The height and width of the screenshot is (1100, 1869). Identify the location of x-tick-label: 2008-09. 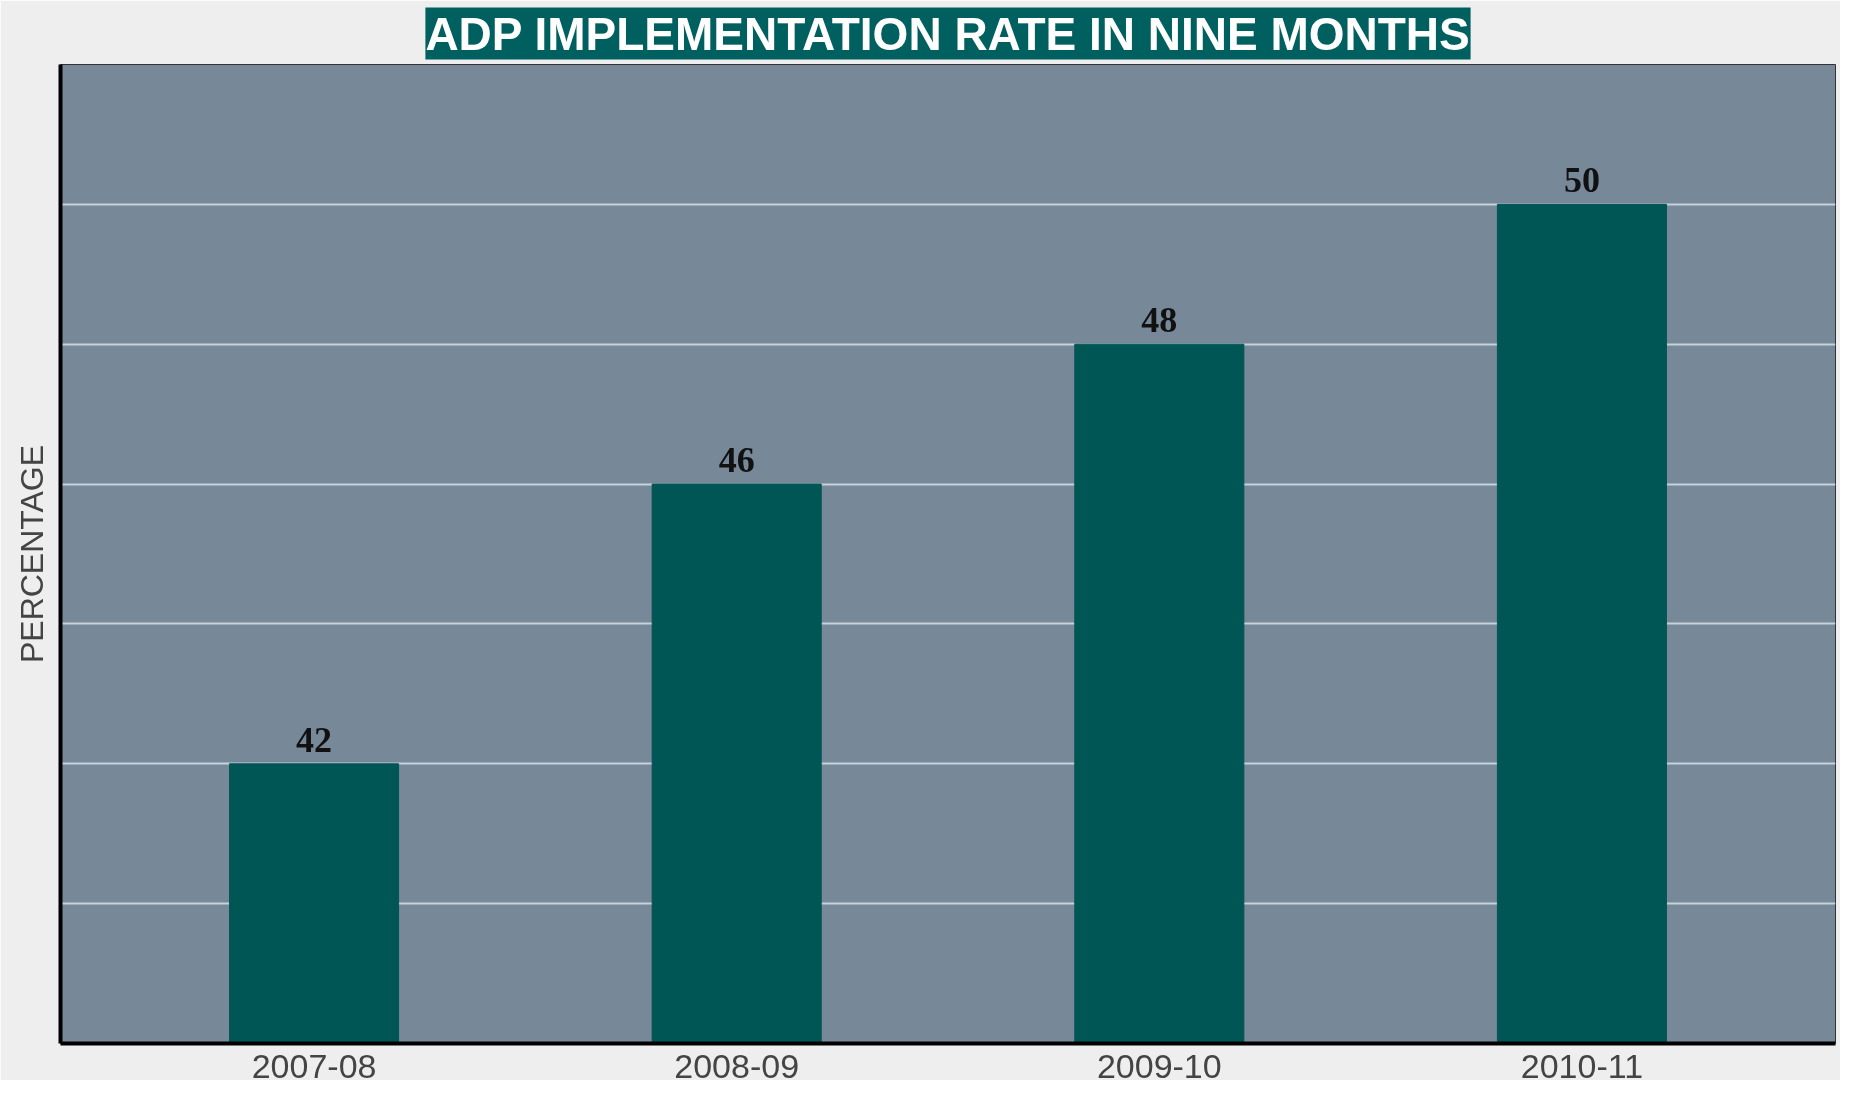
(737, 1065).